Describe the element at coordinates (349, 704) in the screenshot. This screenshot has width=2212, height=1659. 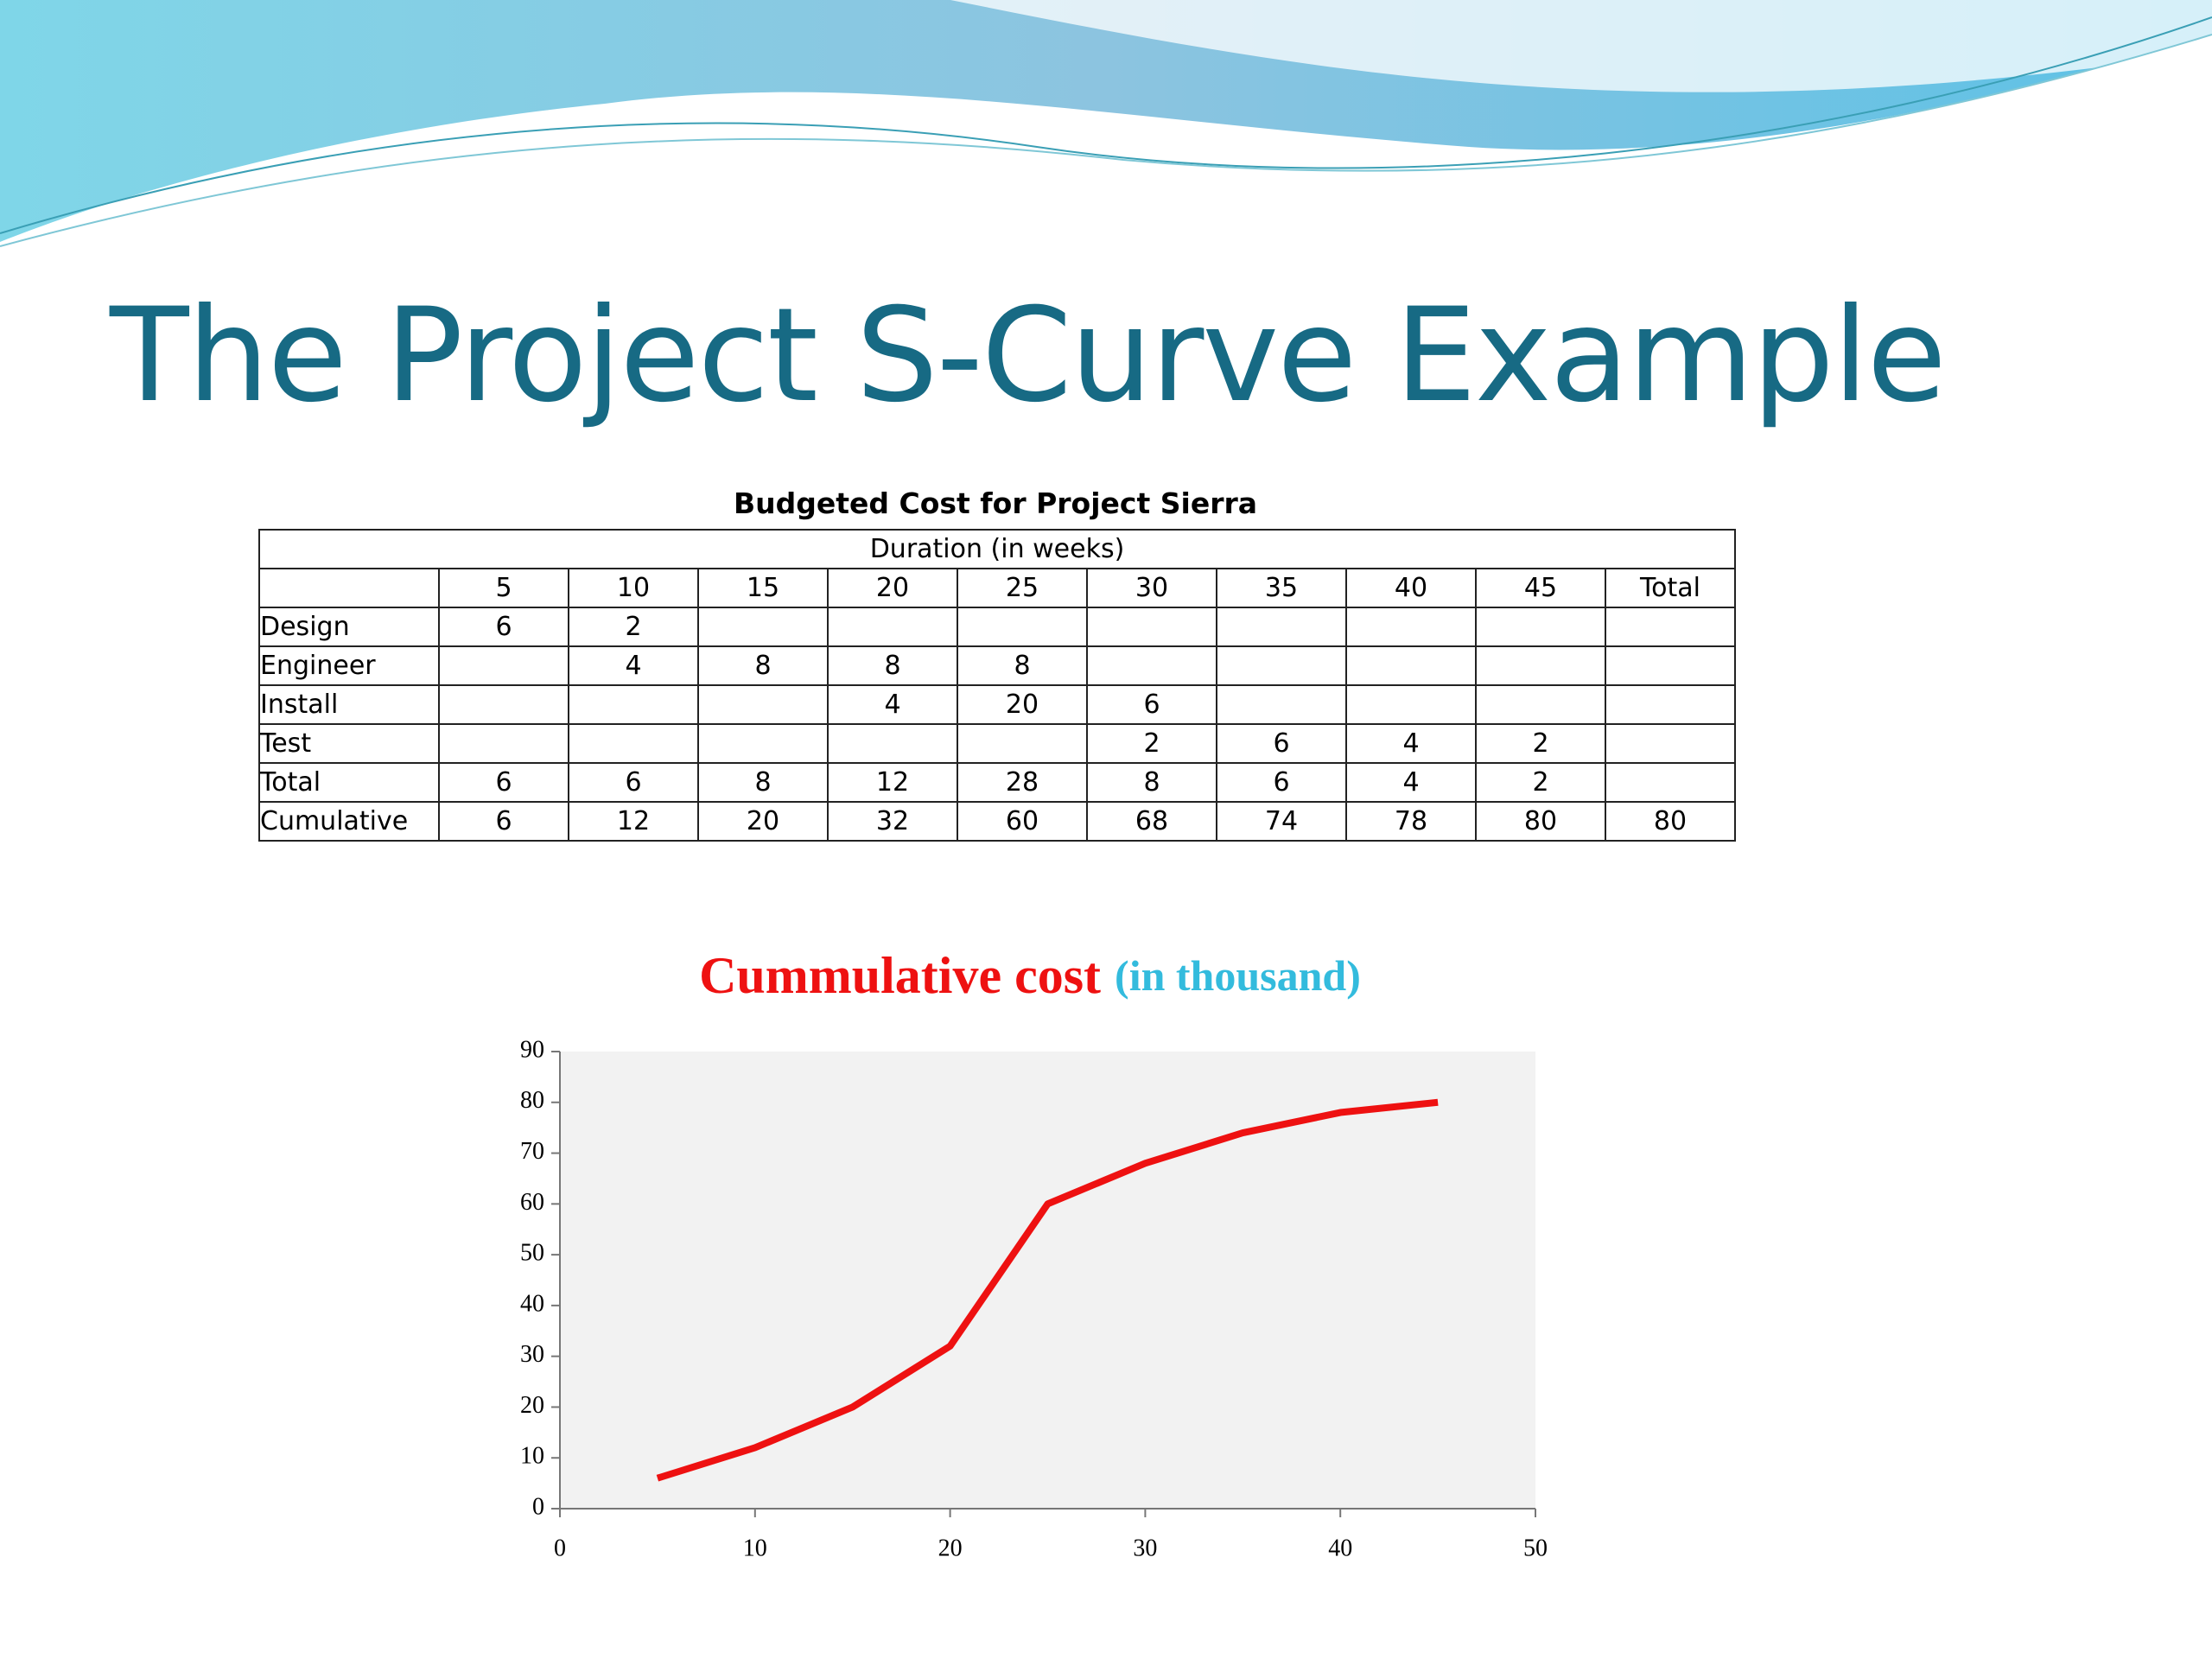
I see `row-label: Install` at that location.